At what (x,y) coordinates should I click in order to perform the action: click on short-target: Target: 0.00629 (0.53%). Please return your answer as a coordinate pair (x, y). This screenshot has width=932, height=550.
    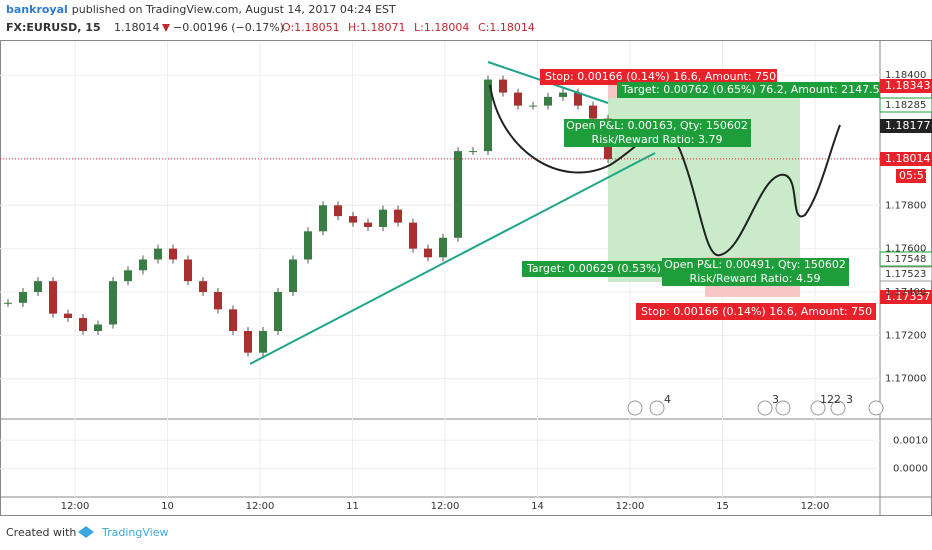
    Looking at the image, I should click on (593, 268).